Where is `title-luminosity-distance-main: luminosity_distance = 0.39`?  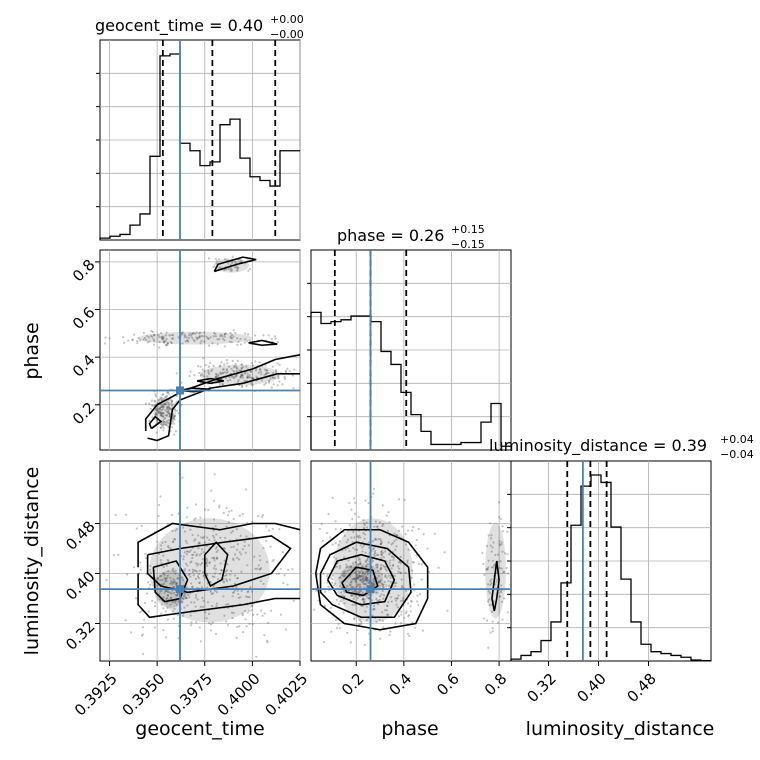
title-luminosity-distance-main: luminosity_distance = 0.39 is located at coordinates (598, 446).